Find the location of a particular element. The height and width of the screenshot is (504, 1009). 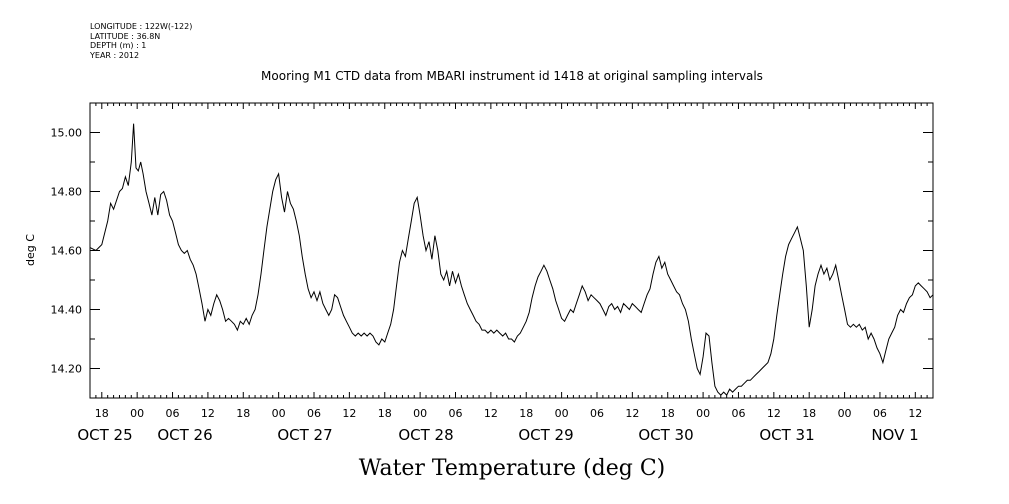

y-tick-label: 15.00 is located at coordinates (67, 133).